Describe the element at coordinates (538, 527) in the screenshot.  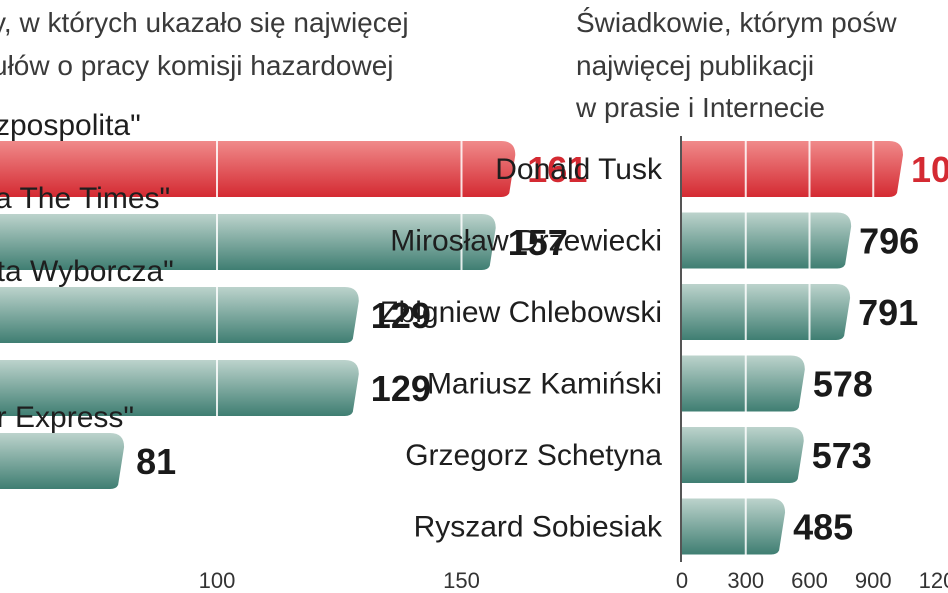
I see `right-category-label: Ryszard Sobiesiak` at that location.